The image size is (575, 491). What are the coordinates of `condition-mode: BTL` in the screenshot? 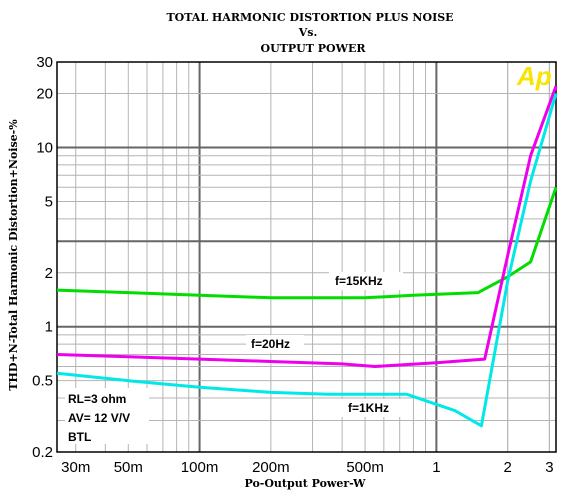 It's located at (79, 437).